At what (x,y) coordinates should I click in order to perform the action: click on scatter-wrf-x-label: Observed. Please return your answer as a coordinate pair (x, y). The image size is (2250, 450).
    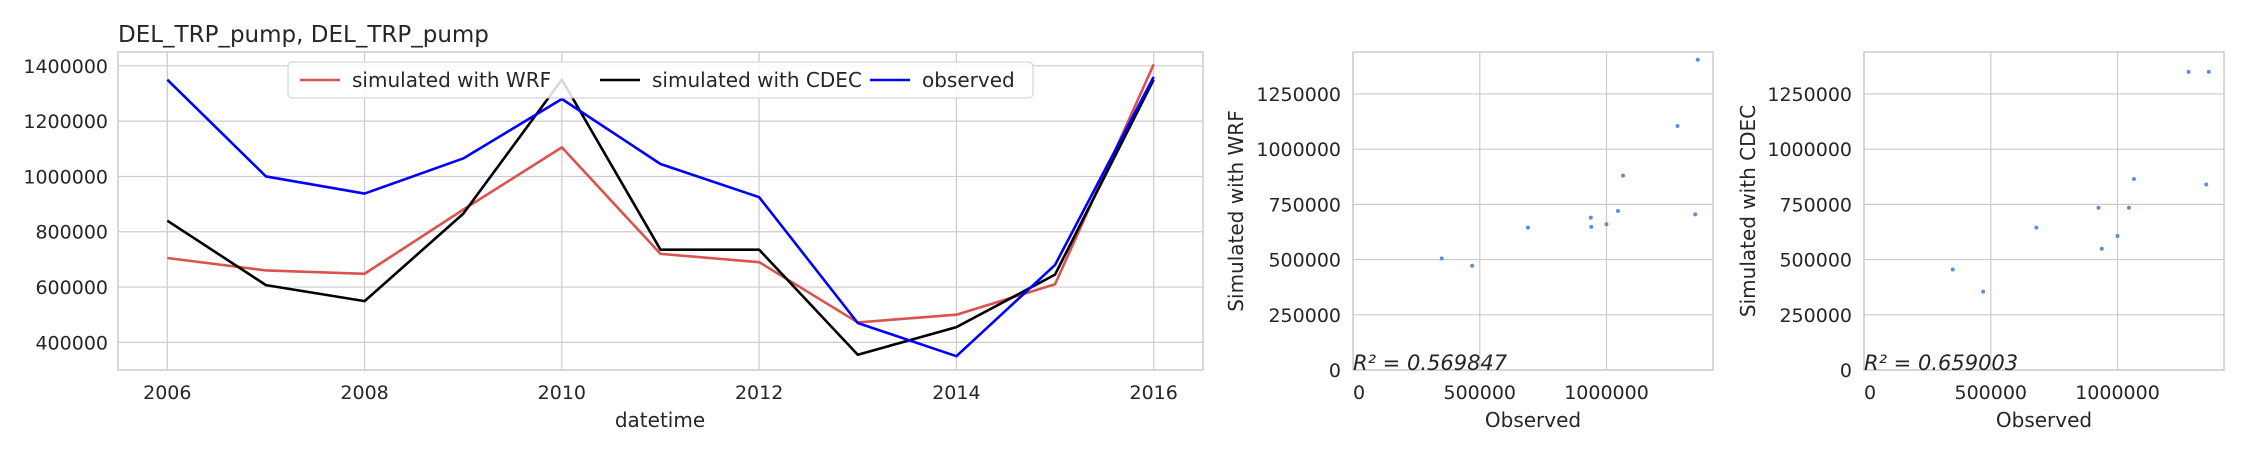
    Looking at the image, I should click on (1533, 420).